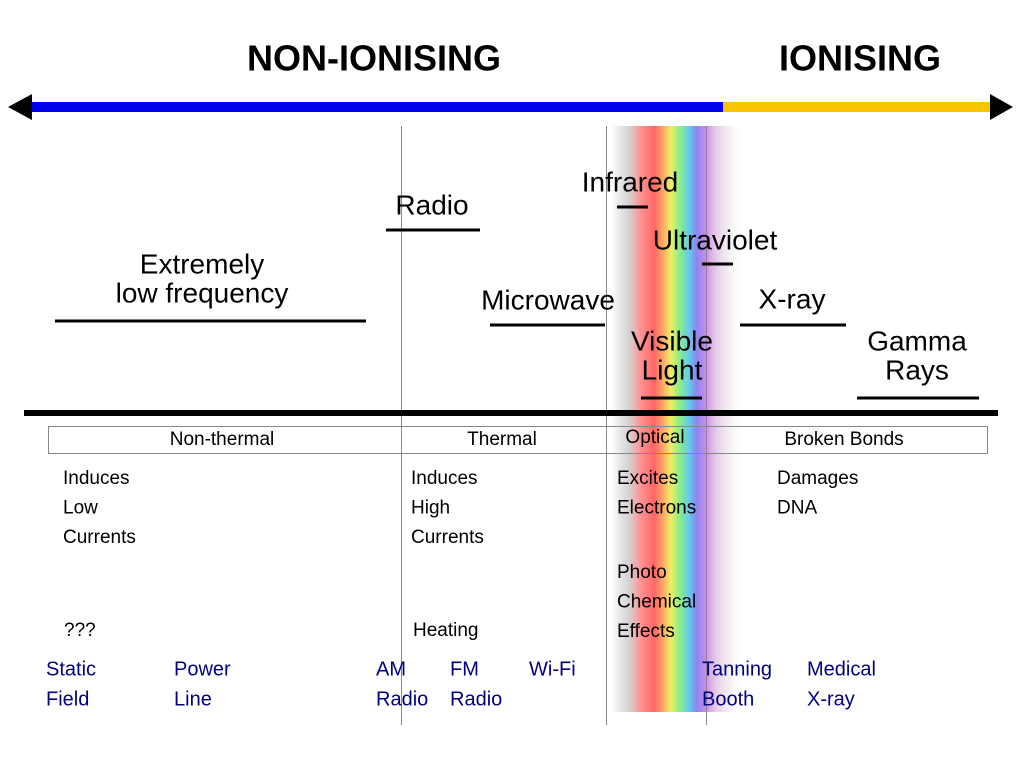 Image resolution: width=1024 pixels, height=768 pixels. Describe the element at coordinates (797, 508) in the screenshot. I see `effect-description: DNA` at that location.